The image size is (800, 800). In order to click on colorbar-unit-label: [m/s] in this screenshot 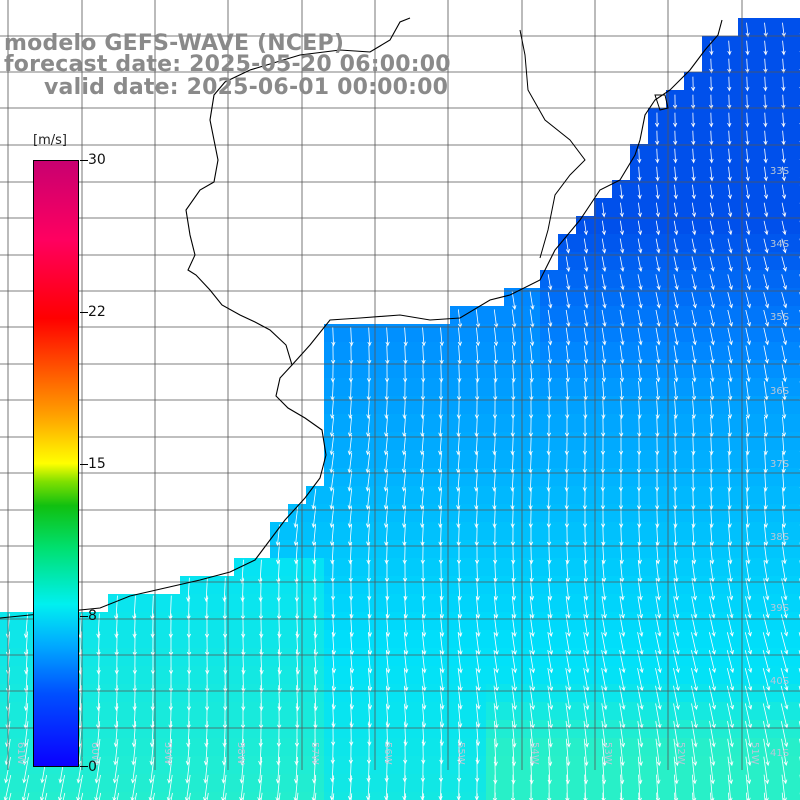, I will do `click(50, 140)`.